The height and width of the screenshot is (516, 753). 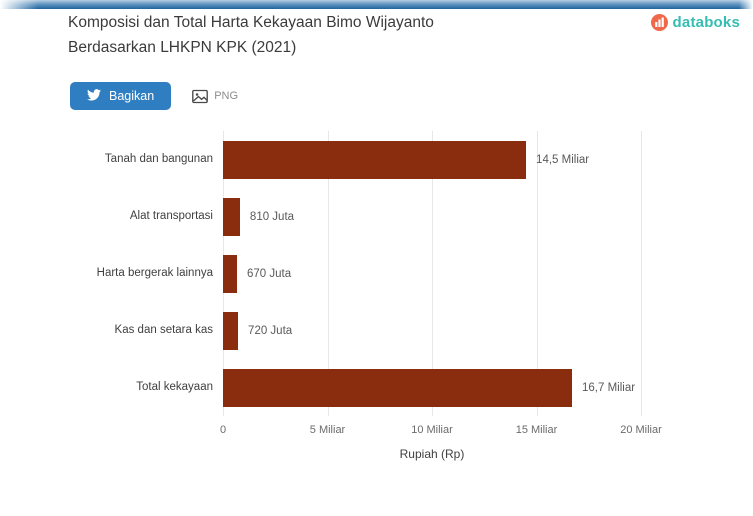 What do you see at coordinates (563, 159) in the screenshot?
I see `bar-value-label: 14,5 Miliar` at bounding box center [563, 159].